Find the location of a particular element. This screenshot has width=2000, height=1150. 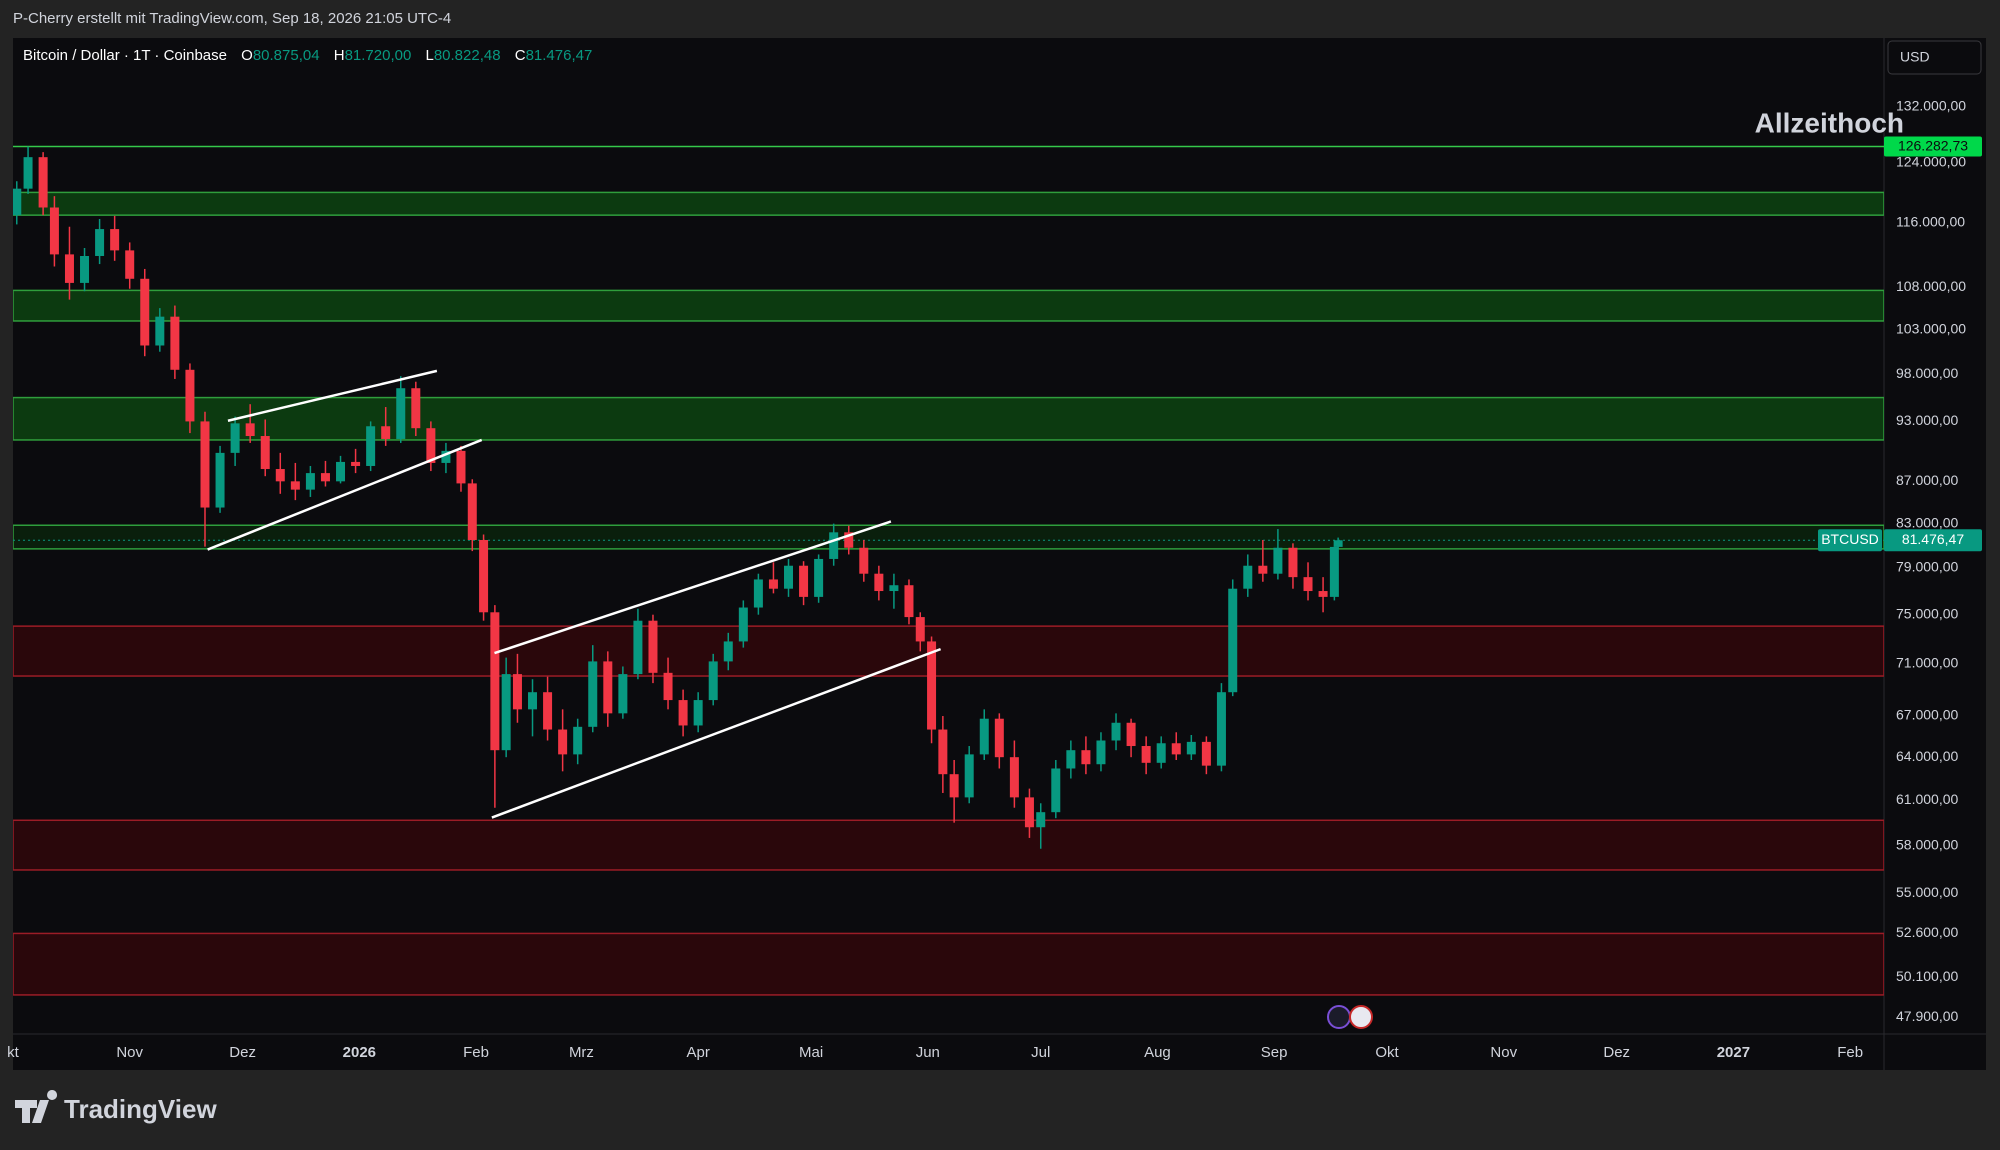

annotation: Allzeithoch is located at coordinates (1829, 122).